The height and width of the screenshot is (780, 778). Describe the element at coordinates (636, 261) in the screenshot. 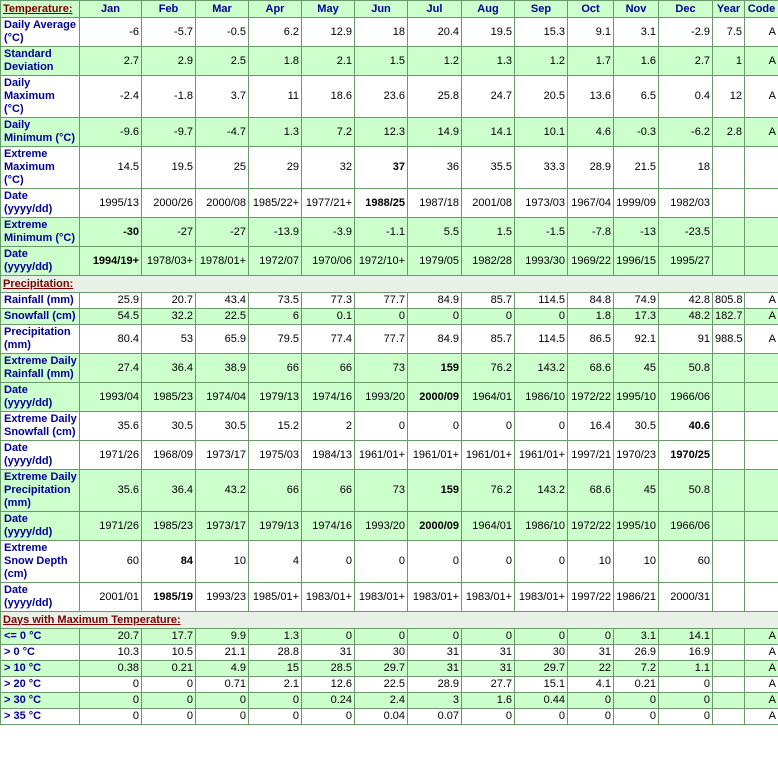

I see `value-cell: 1996/15` at that location.